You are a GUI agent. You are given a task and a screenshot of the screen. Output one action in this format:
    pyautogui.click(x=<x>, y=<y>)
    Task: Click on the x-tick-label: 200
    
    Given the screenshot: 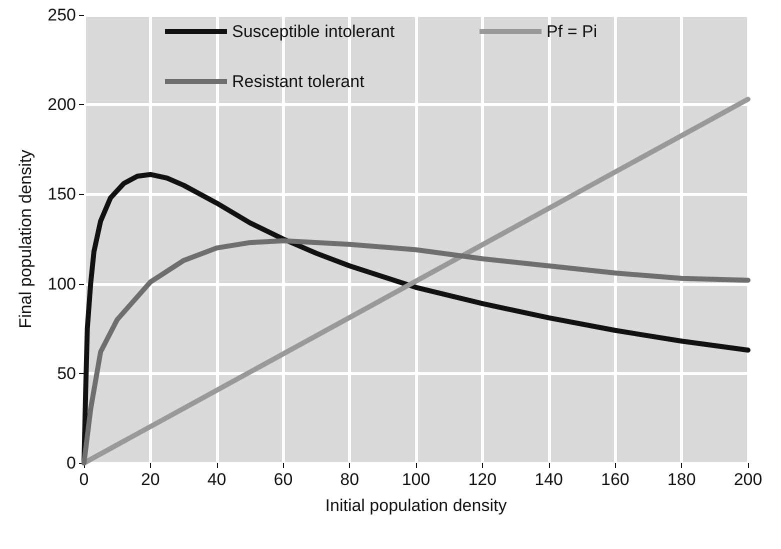 What is the action you would take?
    pyautogui.click(x=748, y=479)
    